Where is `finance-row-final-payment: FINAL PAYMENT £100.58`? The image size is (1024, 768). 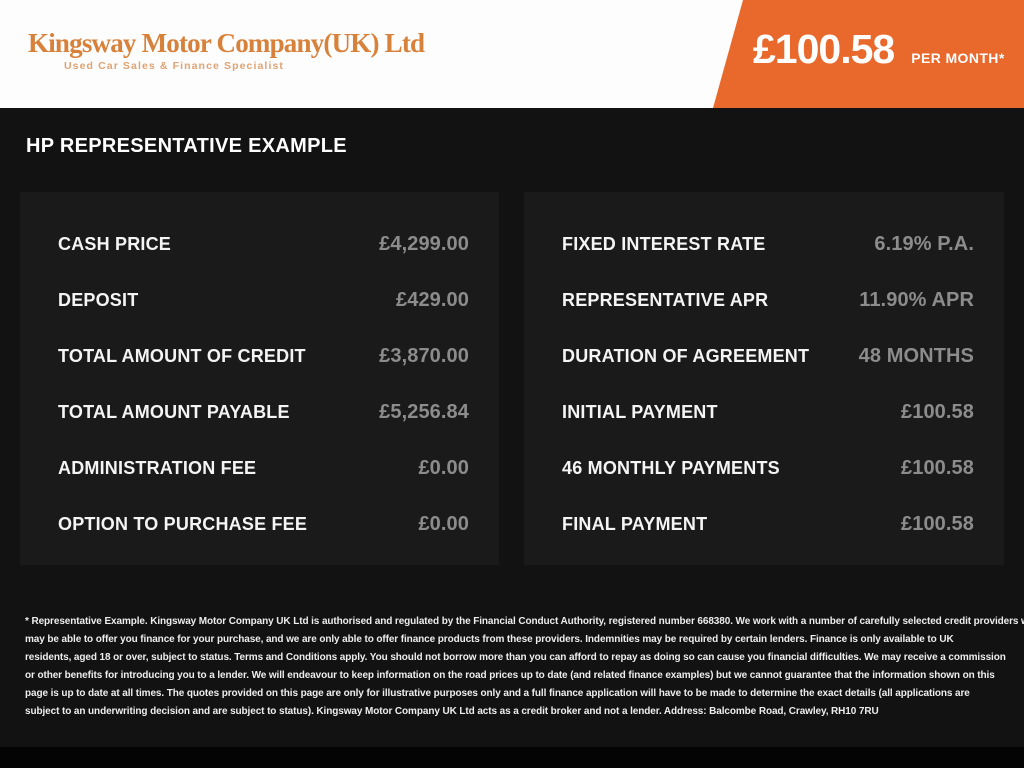
finance-row-final-payment: FINAL PAYMENT £100.58 is located at coordinates (768, 524).